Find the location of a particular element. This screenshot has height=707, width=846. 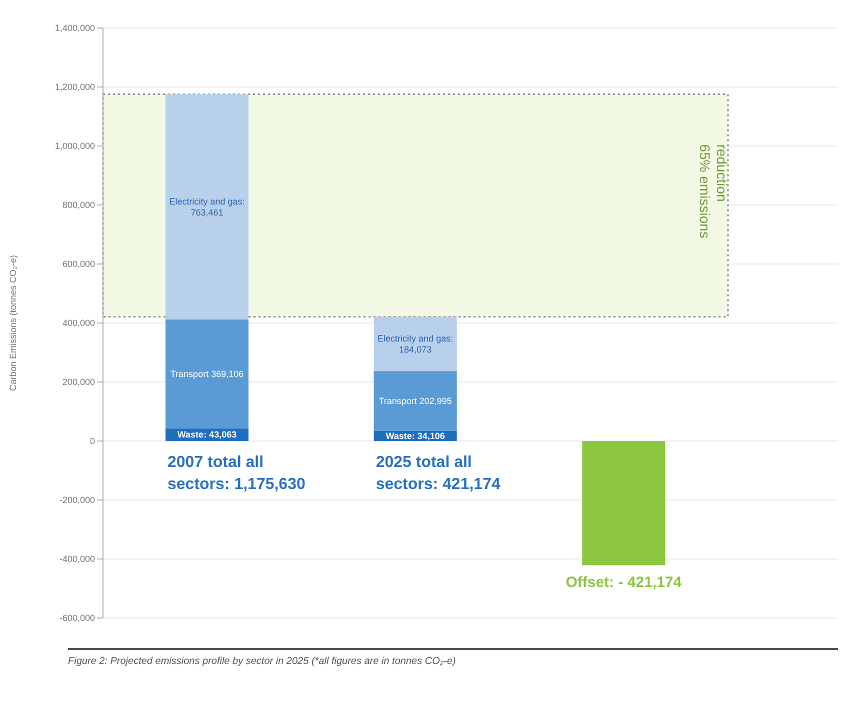

y-tick-label: -400,000 is located at coordinates (77, 559).